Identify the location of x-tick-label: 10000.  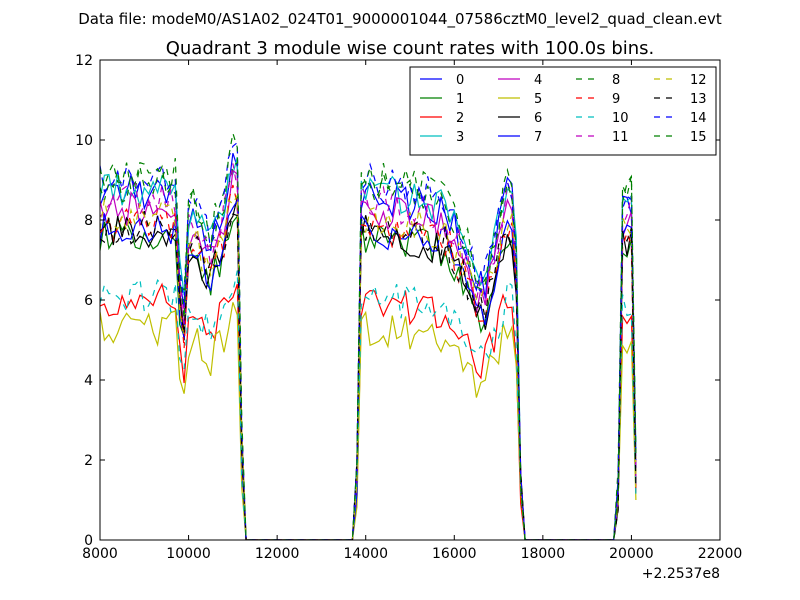
(188, 554).